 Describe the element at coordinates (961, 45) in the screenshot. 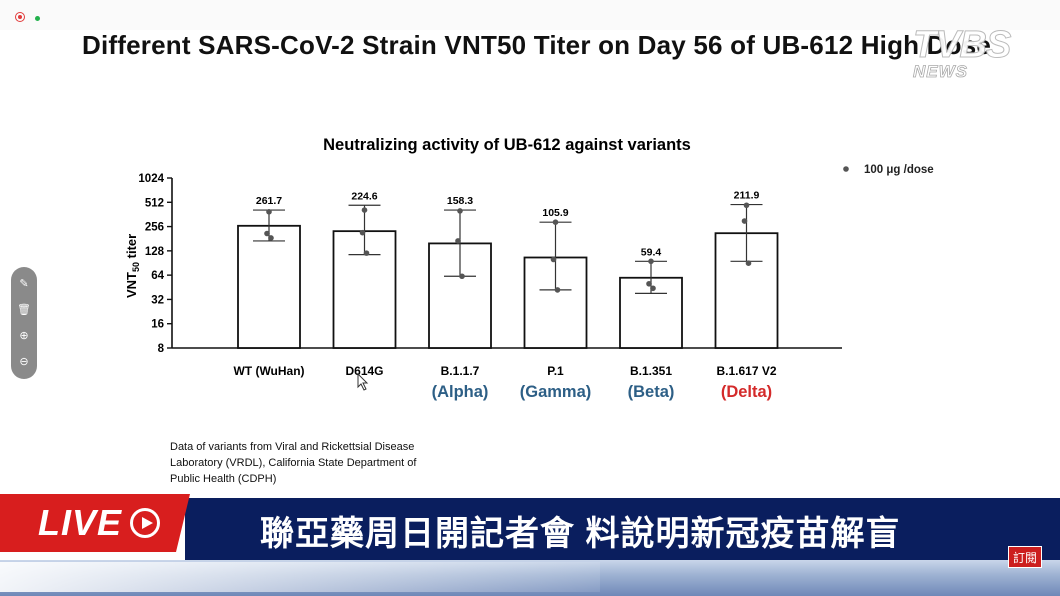

I see `watermark-brand: TVBS` at that location.